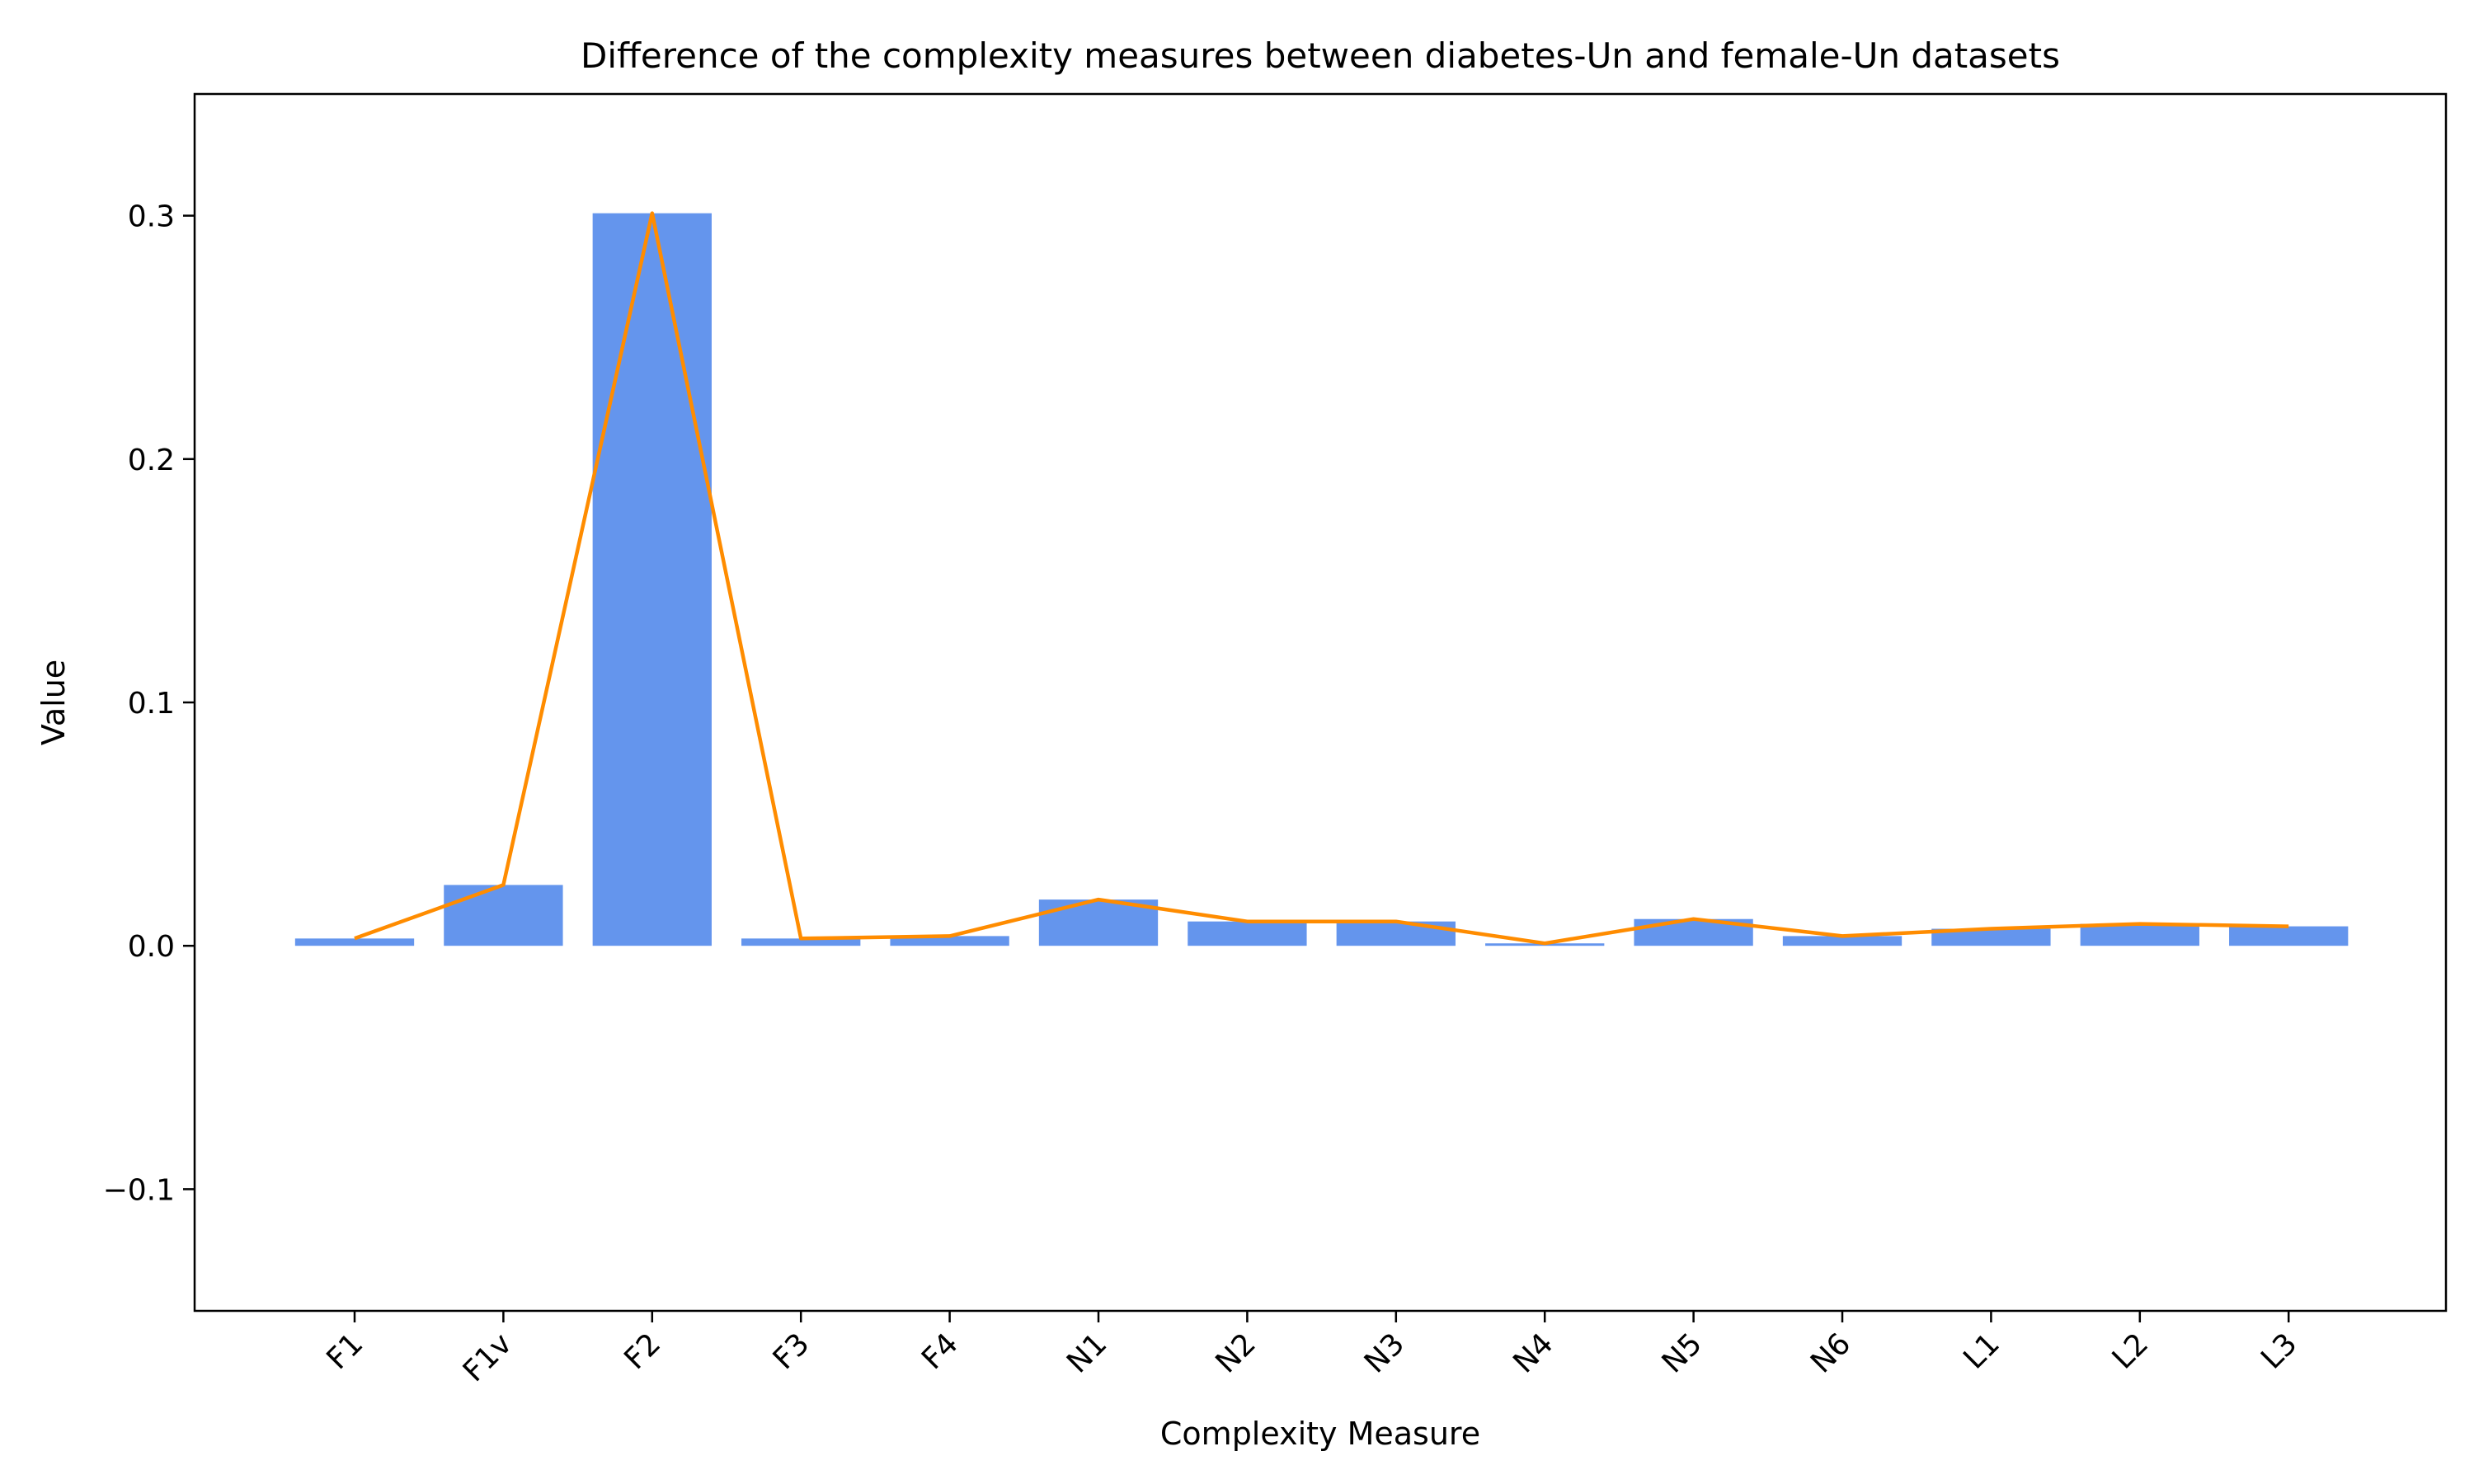 Image resolution: width=2474 pixels, height=1484 pixels. Describe the element at coordinates (1312, 1349) in the screenshot. I see `x-axis: F1 F1v F2 F3 F4 N1 N2 N3 N4 N5 N6 L1 L2 L3` at that location.